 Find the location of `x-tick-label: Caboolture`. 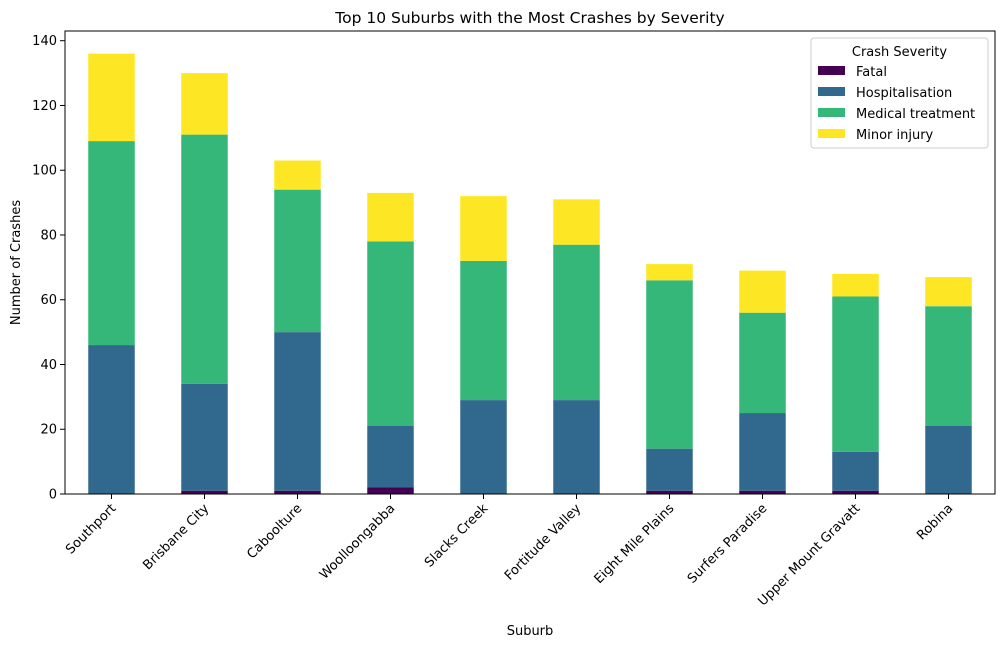

x-tick-label: Caboolture is located at coordinates (274, 531).